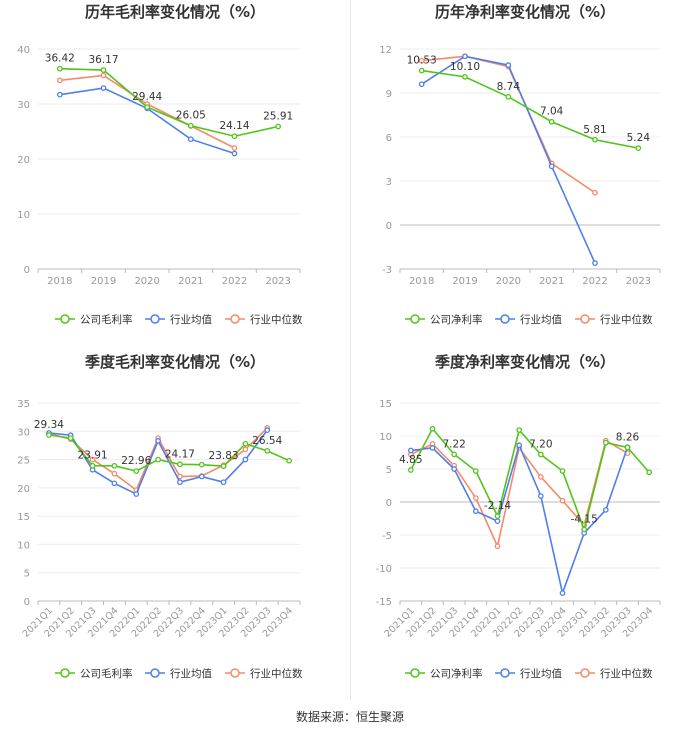  I want to click on legend-label: 公司净利率, so click(456, 673).